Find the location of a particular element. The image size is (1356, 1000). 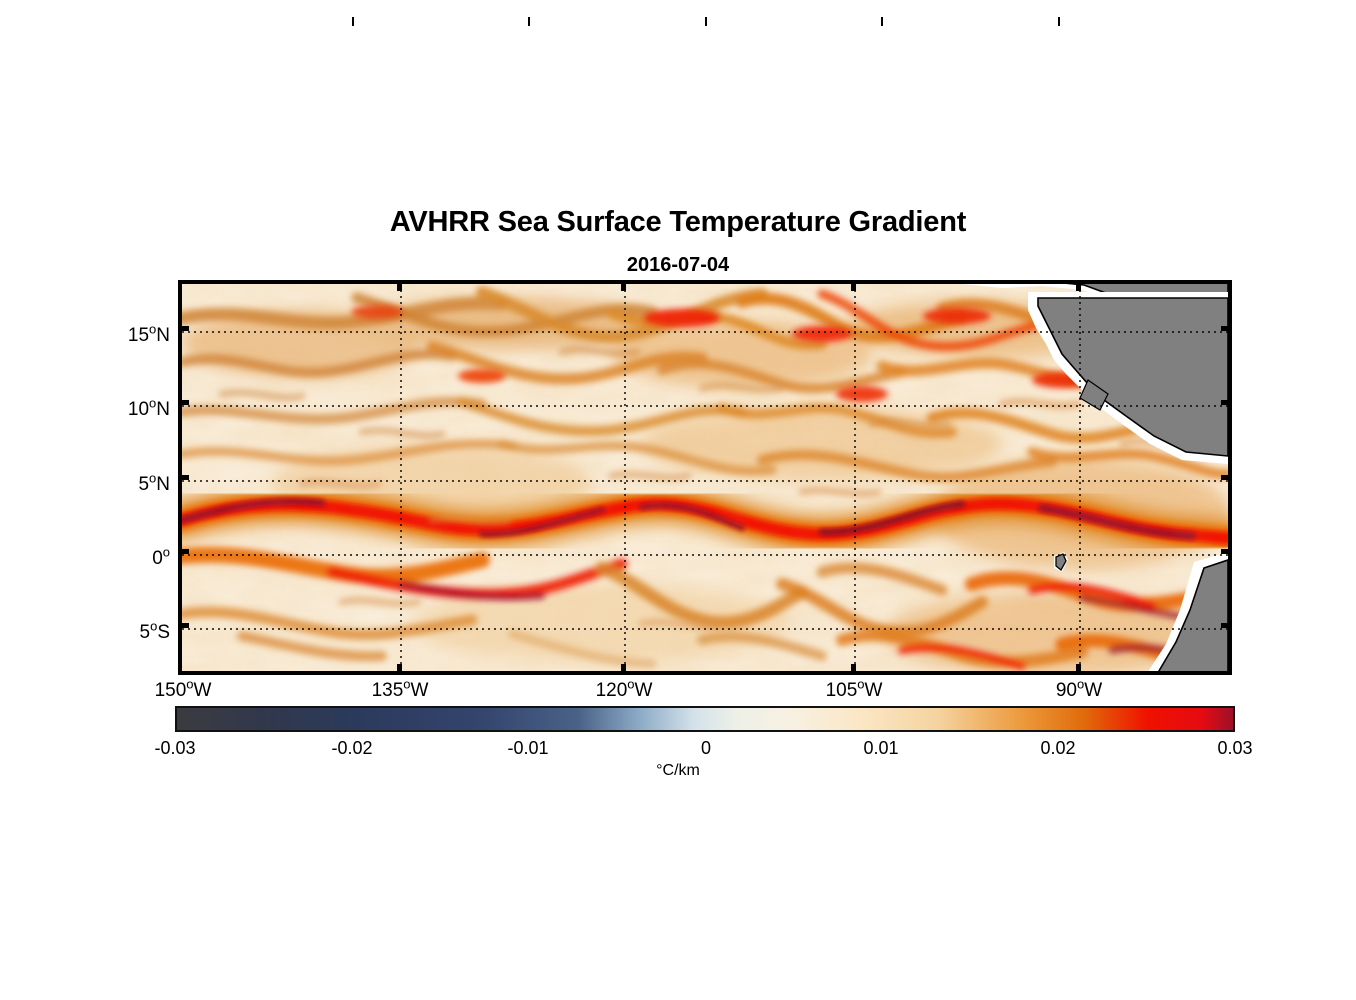

xtick-label-105W: 105oW is located at coordinates (854, 689).